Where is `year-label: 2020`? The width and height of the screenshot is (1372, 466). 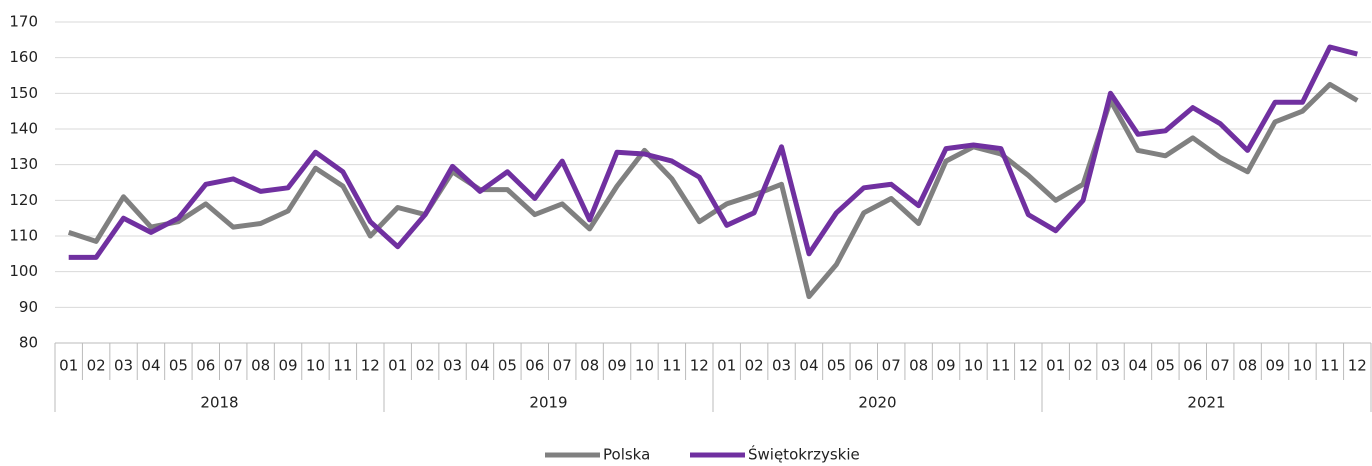
year-label: 2020 is located at coordinates (877, 403).